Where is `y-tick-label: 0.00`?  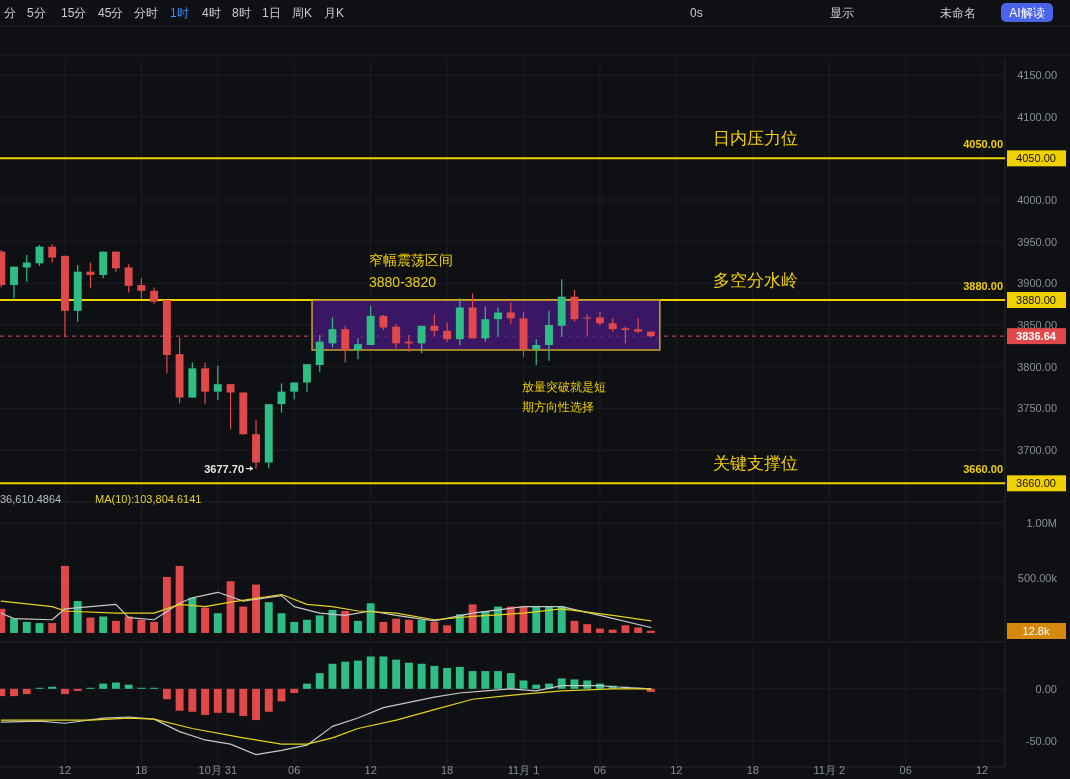 y-tick-label: 0.00 is located at coordinates (1046, 688).